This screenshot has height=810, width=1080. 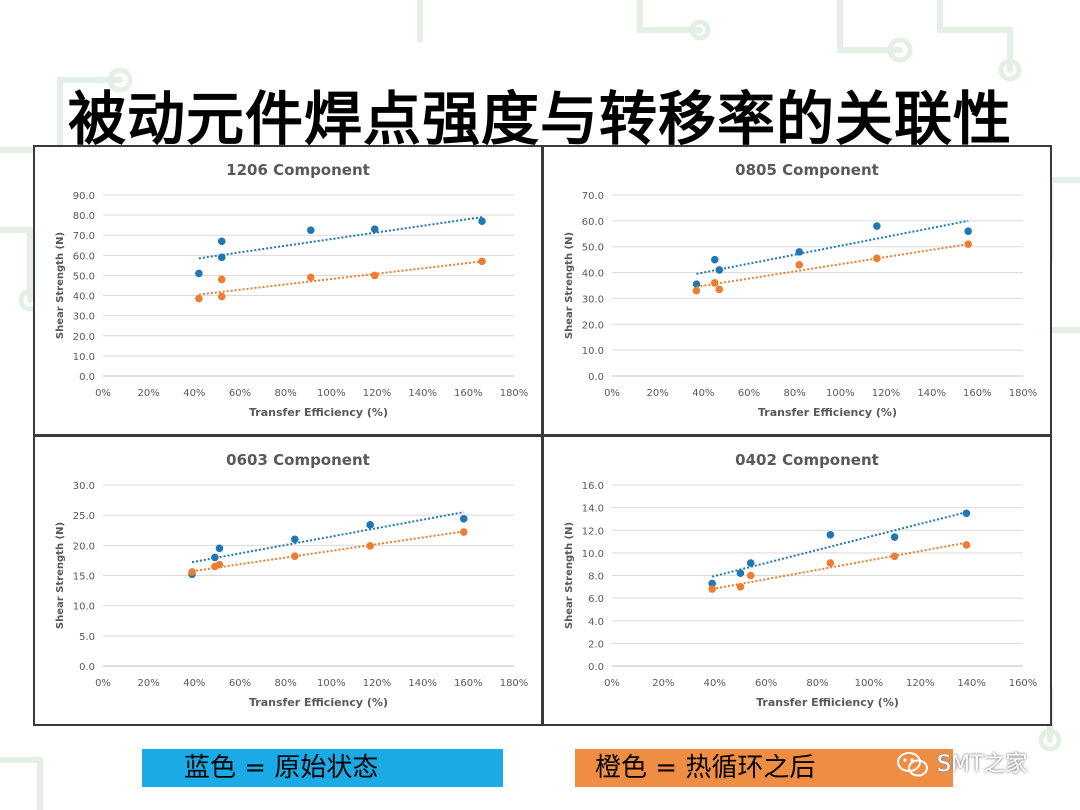 What do you see at coordinates (593, 274) in the screenshot?
I see `y-tick-label: 40.0` at bounding box center [593, 274].